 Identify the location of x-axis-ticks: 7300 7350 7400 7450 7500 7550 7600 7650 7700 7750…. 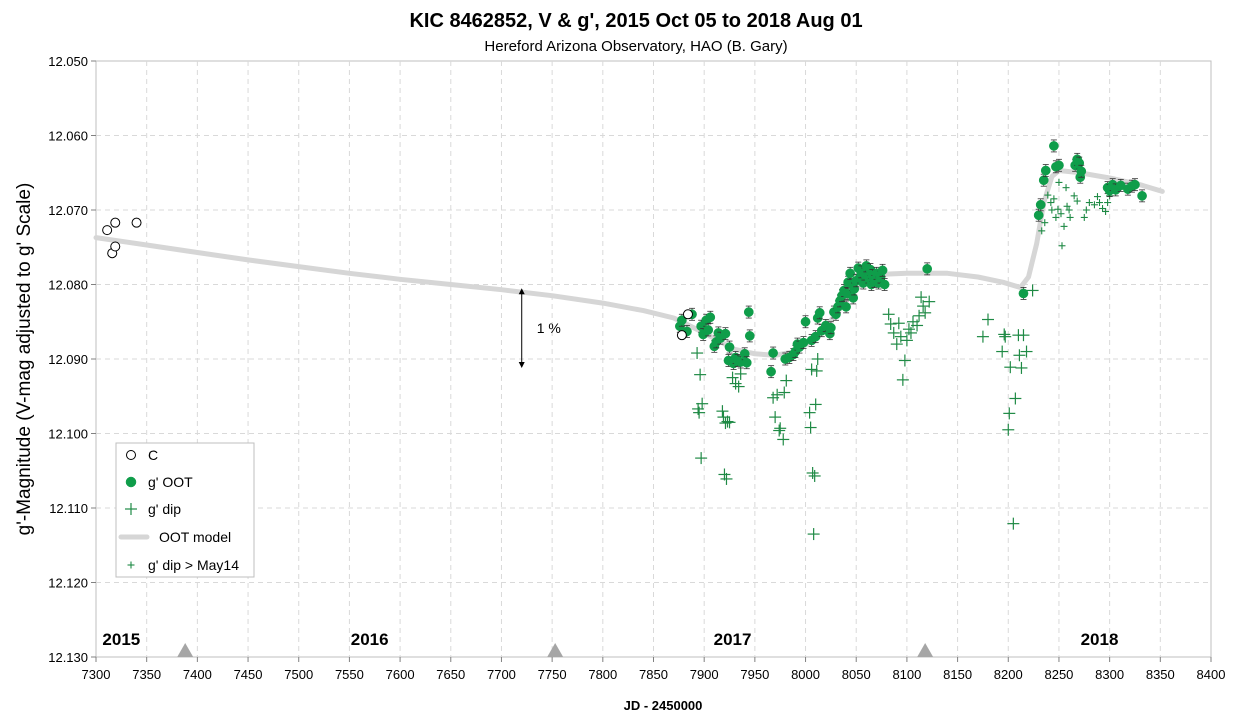
(653, 669).